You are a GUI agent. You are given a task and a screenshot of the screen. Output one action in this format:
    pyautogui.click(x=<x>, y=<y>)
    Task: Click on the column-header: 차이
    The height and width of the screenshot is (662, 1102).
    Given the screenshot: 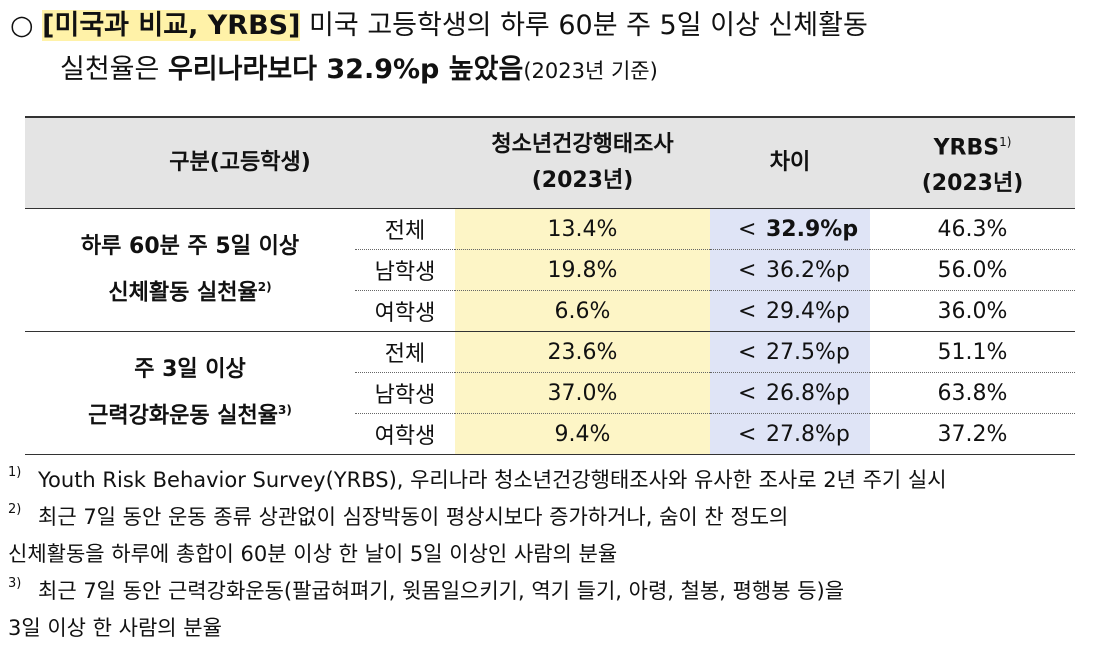 What is the action you would take?
    pyautogui.click(x=790, y=162)
    